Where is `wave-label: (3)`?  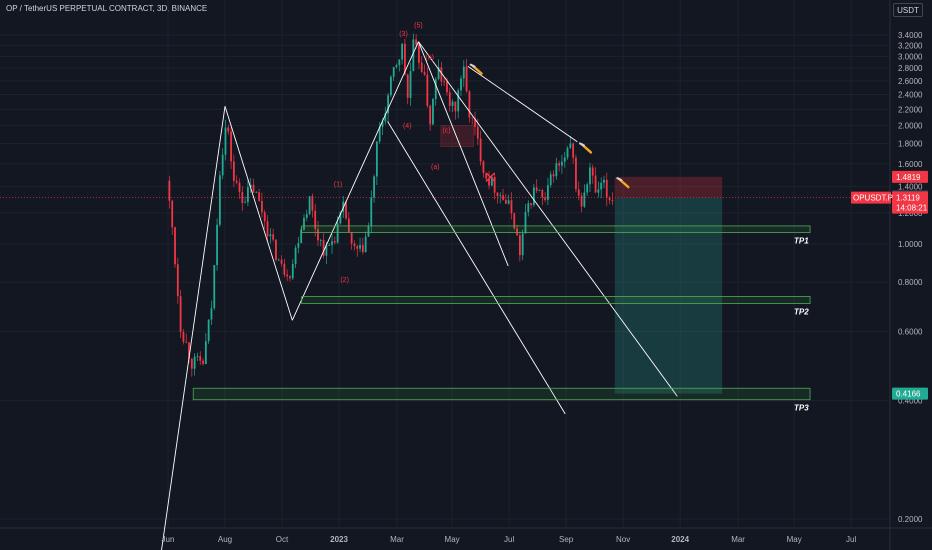
wave-label: (3) is located at coordinates (403, 34).